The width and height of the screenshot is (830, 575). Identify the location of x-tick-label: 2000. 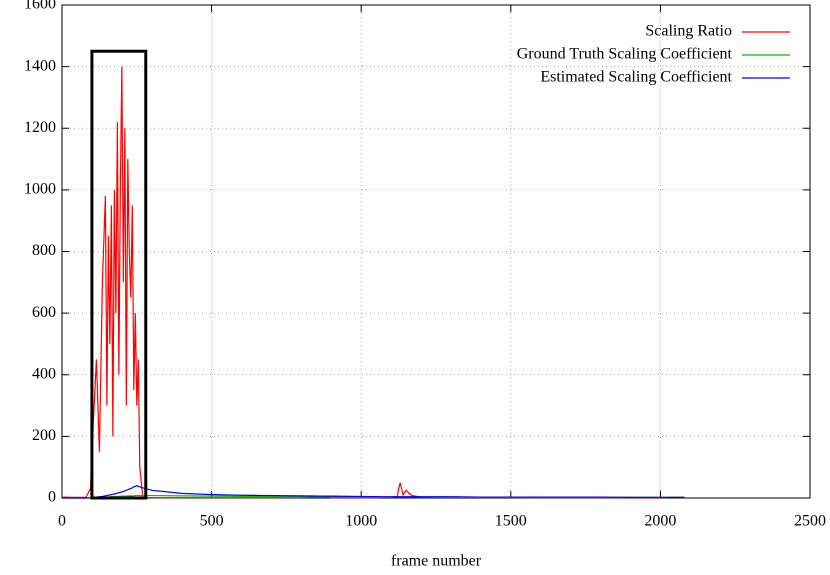
(660, 521).